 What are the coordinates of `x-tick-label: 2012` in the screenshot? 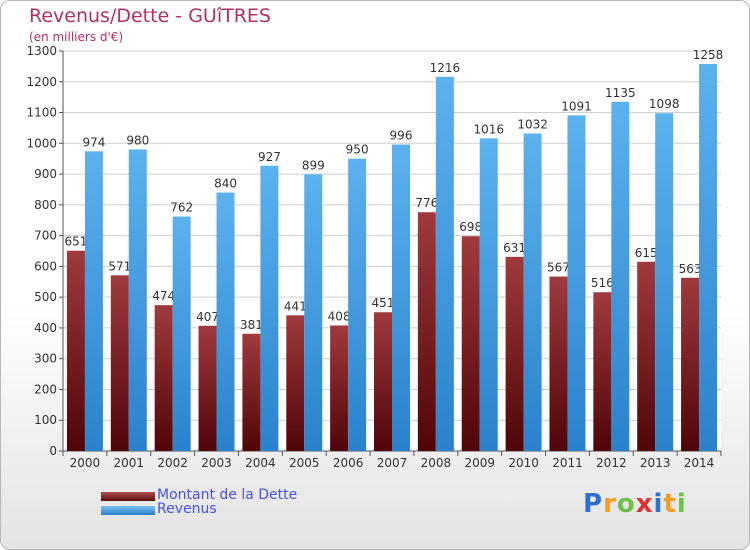 It's located at (611, 463).